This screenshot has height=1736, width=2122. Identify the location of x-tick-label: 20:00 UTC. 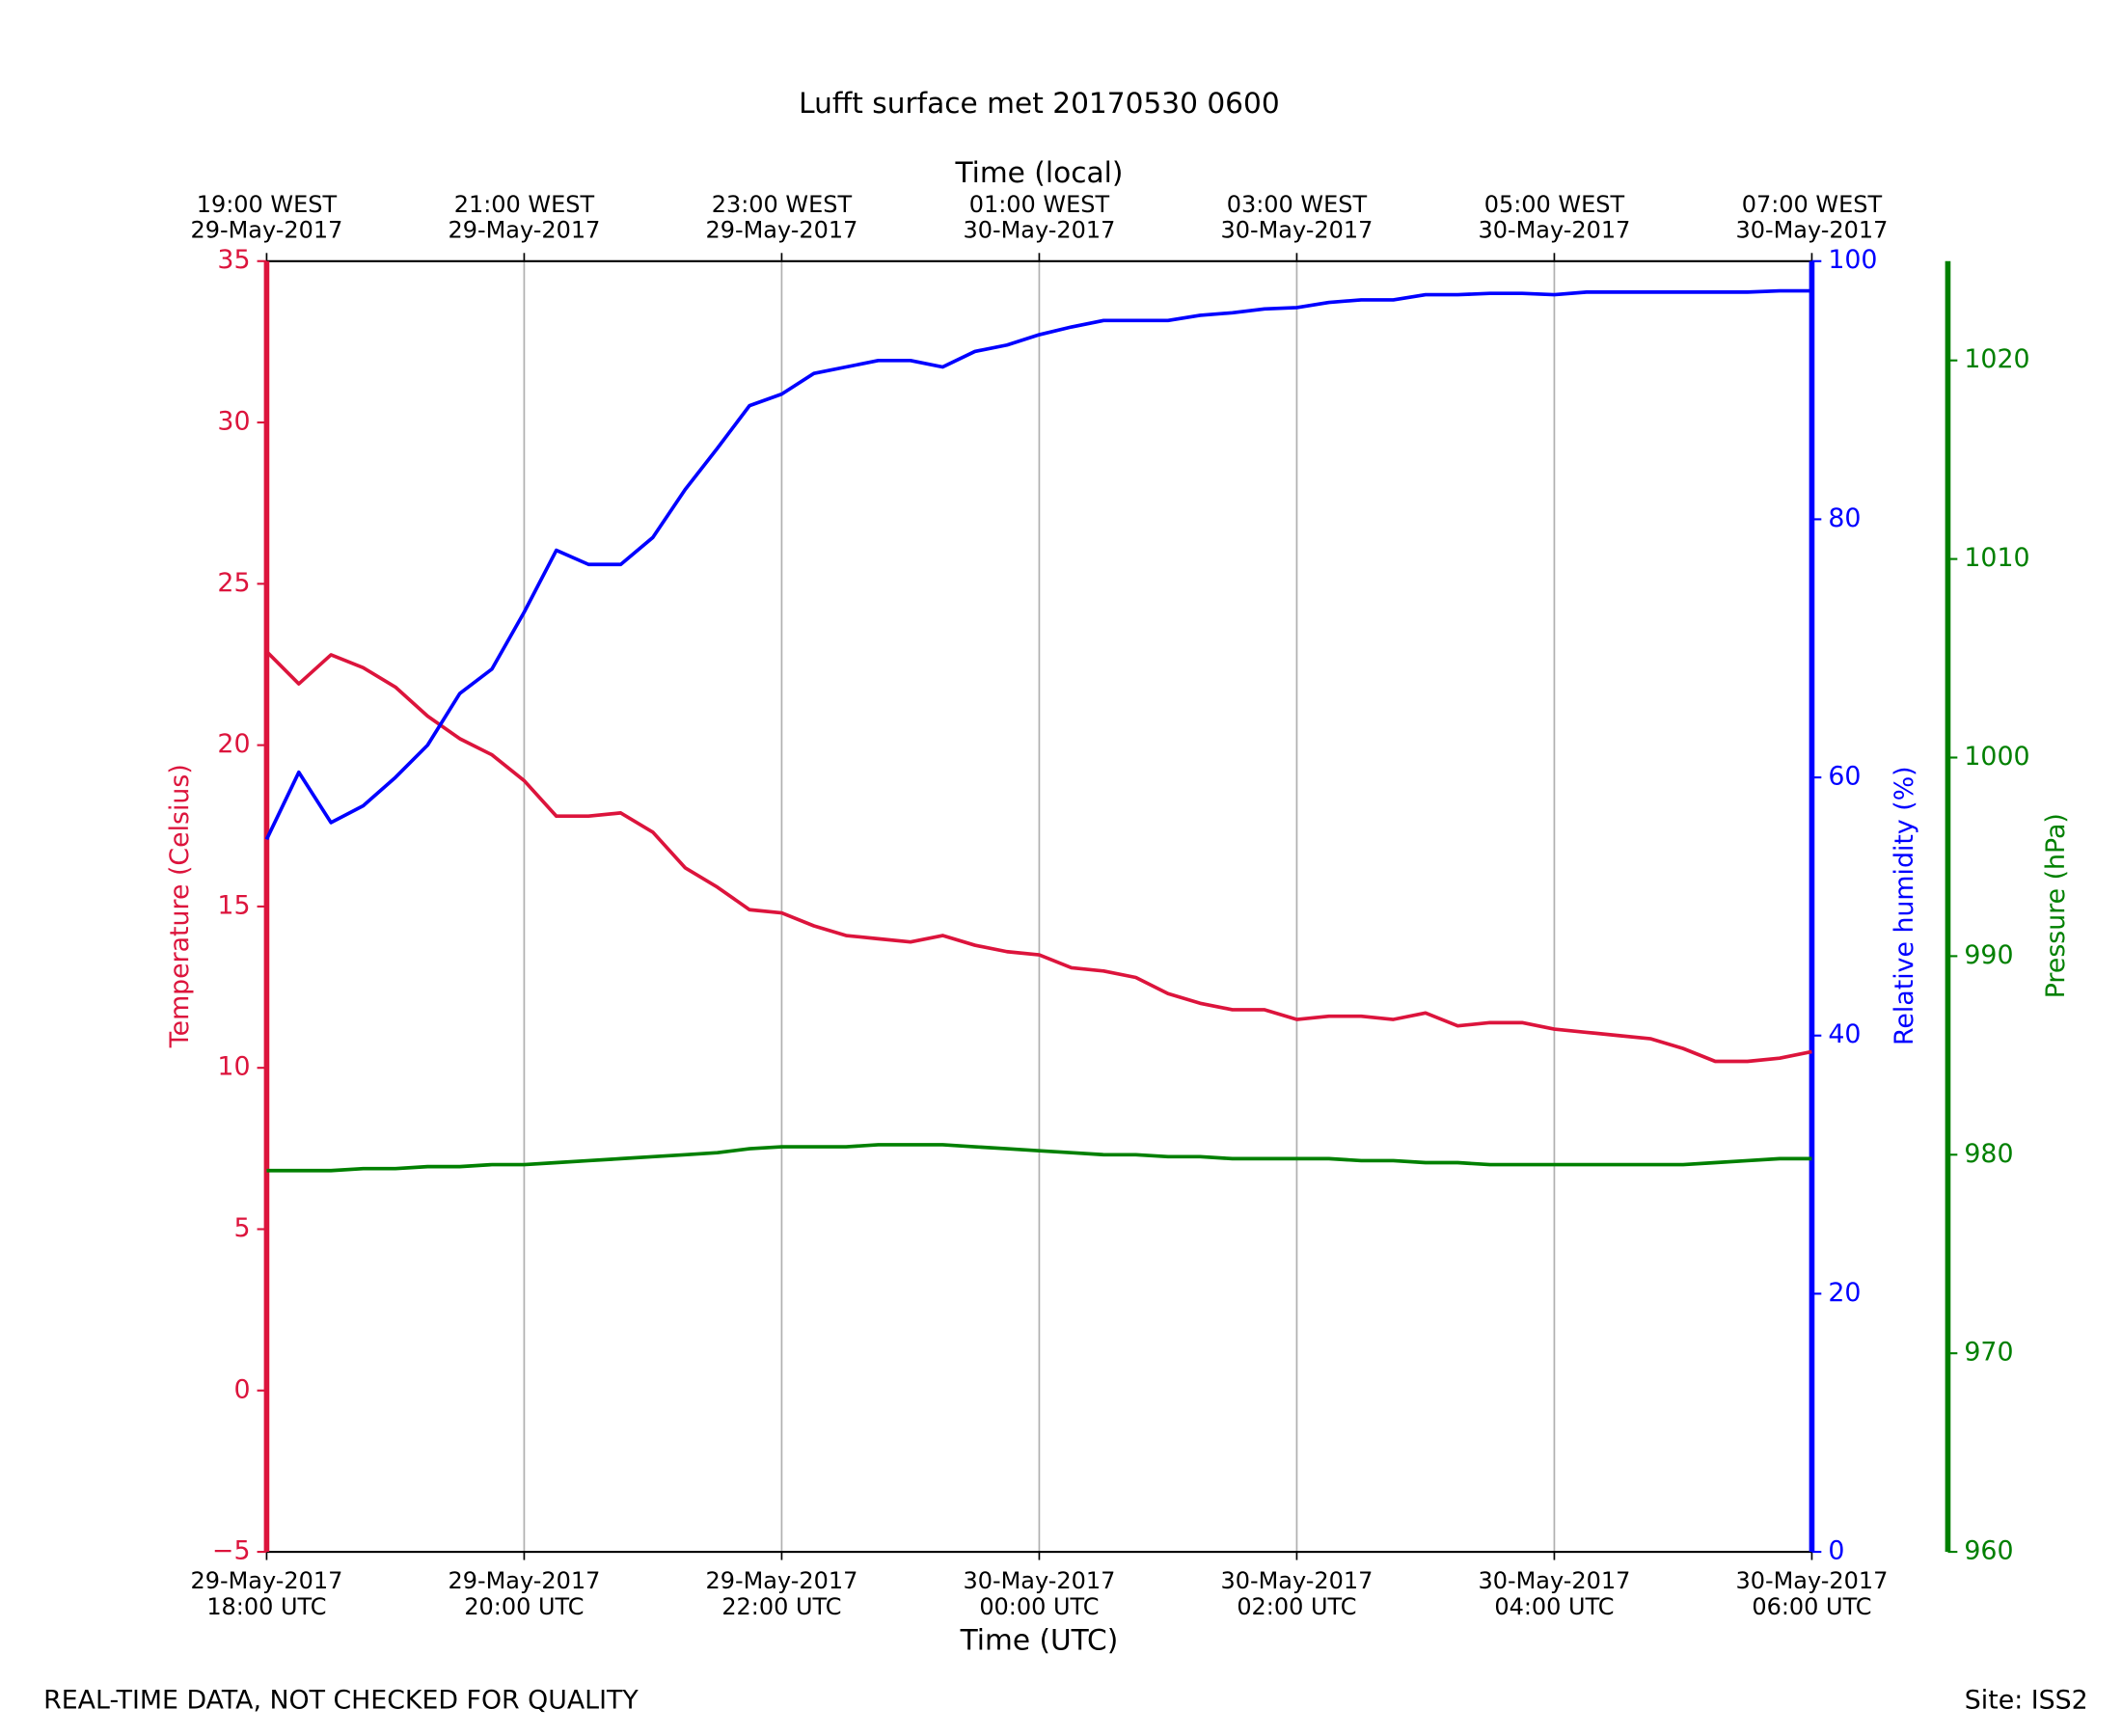
(524, 1606).